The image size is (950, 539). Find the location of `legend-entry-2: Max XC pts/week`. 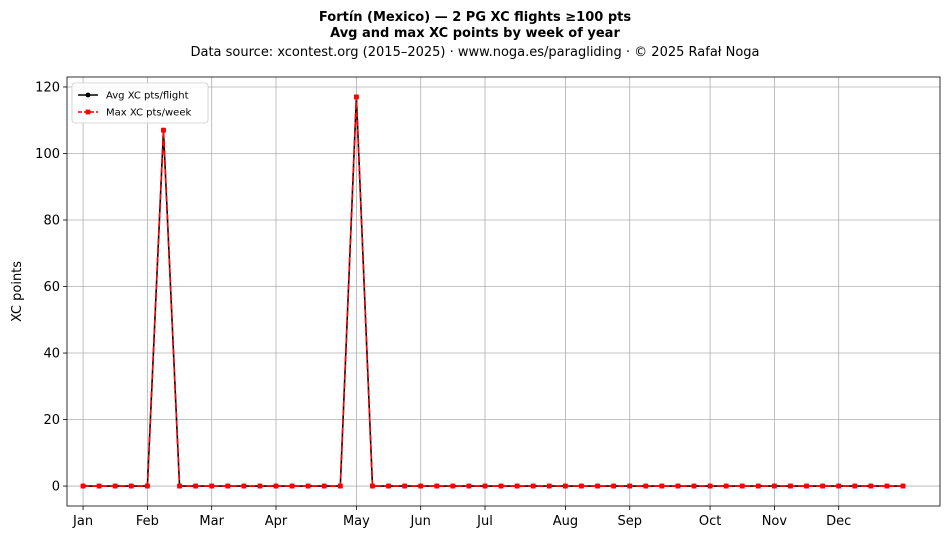

legend-entry-2: Max XC pts/week is located at coordinates (148, 113).